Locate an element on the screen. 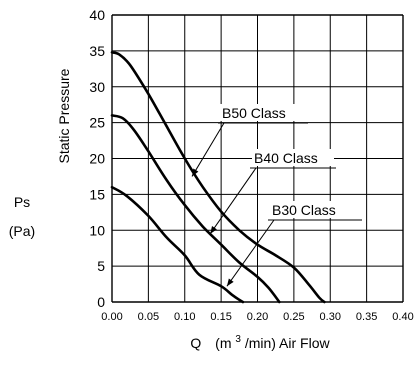 This screenshot has width=416, height=365. x-tick-label: 0.40 is located at coordinates (402, 317).